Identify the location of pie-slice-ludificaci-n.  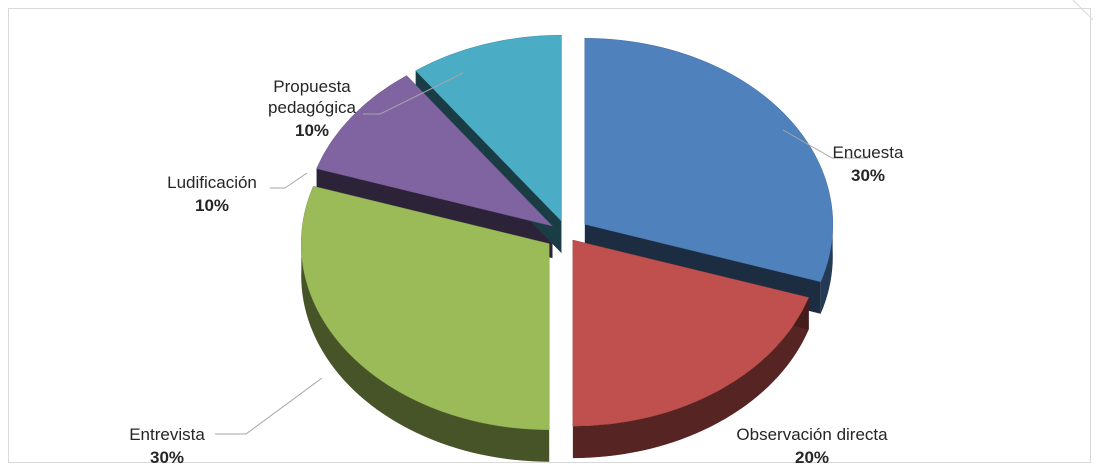
(435, 151).